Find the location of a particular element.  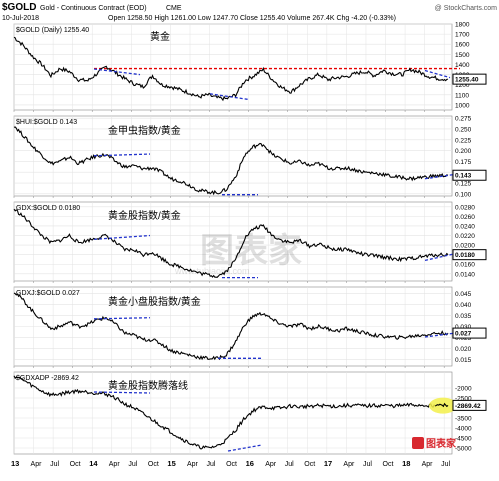

y-tick-label: 0.020 is located at coordinates (463, 349).